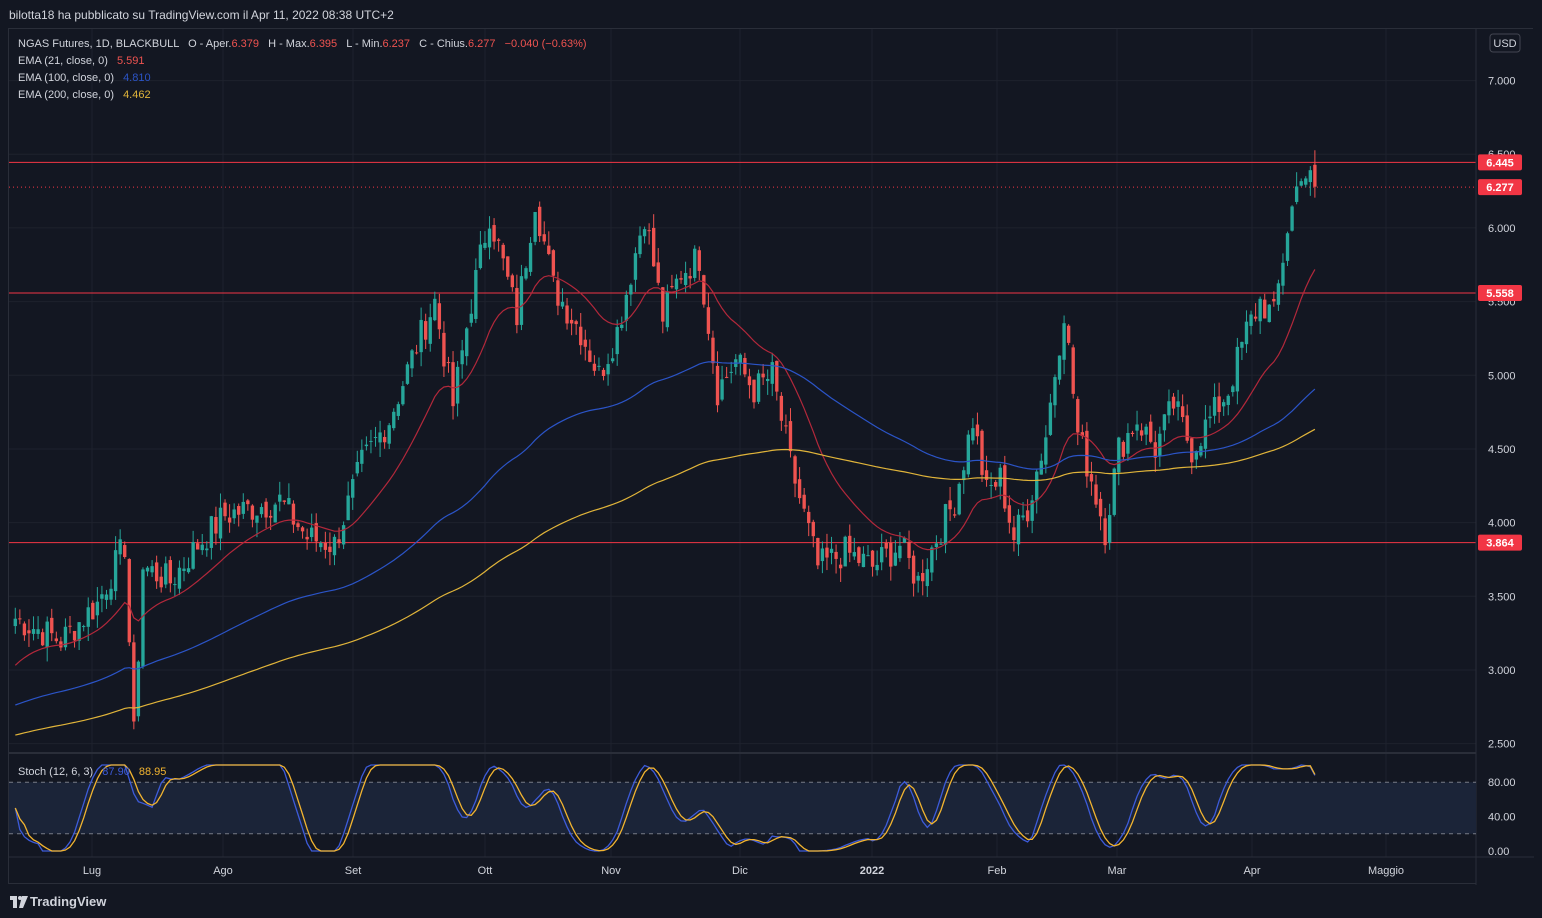  Describe the element at coordinates (1502, 82) in the screenshot. I see `price-tick: 7.000` at that location.